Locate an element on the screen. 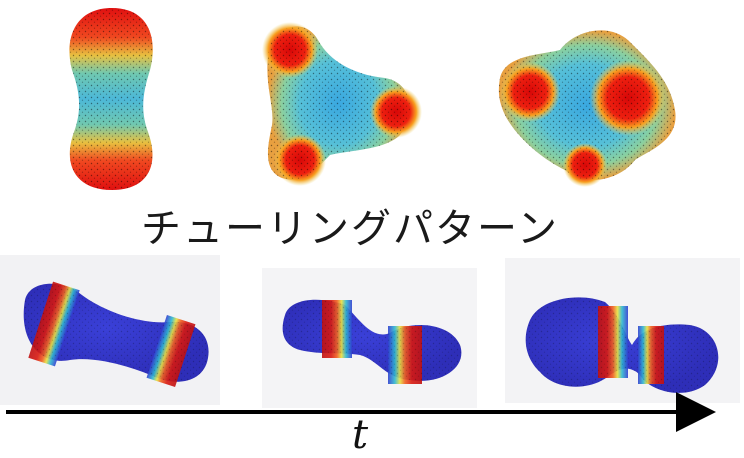 The height and width of the screenshot is (458, 744). turing-shape-peanut is located at coordinates (111, 99).